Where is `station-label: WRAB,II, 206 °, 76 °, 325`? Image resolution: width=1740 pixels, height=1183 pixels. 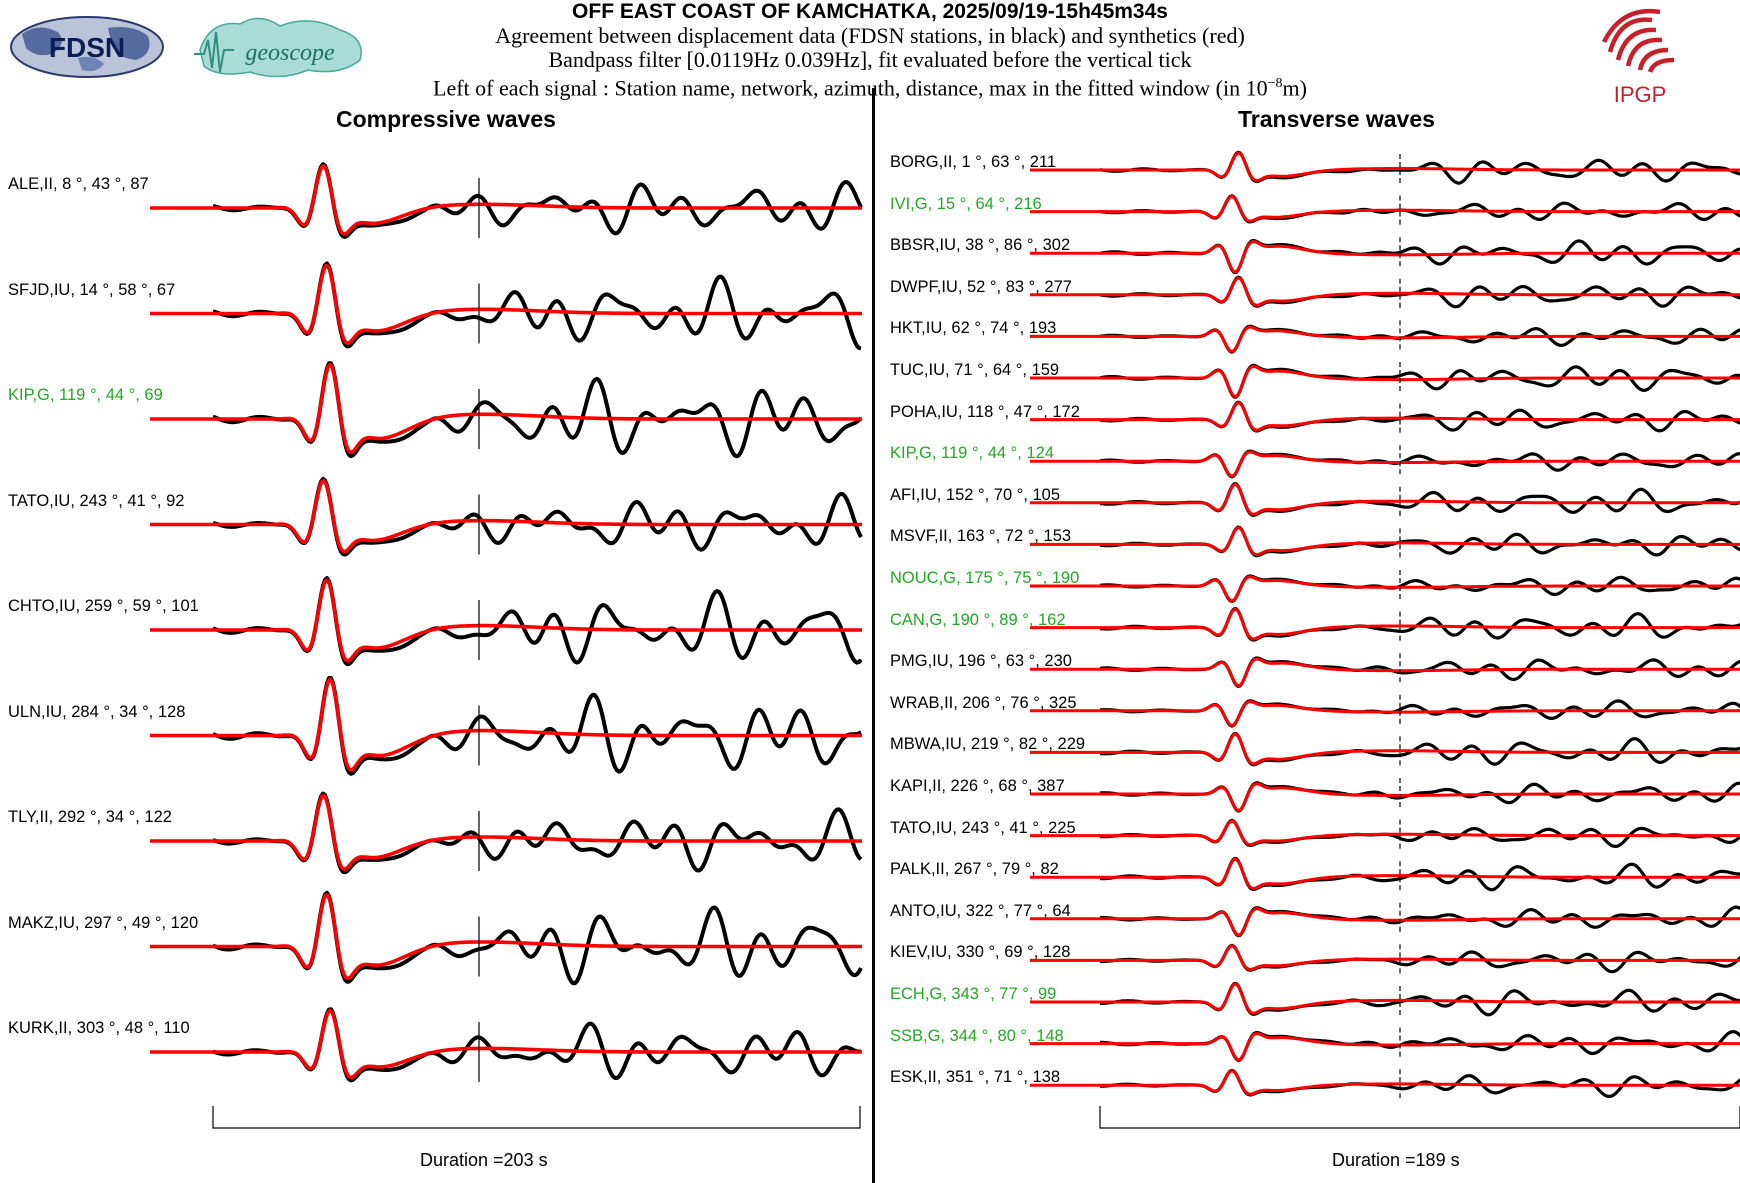
station-label: WRAB,II, 206 °, 76 °, 325 is located at coordinates (983, 702).